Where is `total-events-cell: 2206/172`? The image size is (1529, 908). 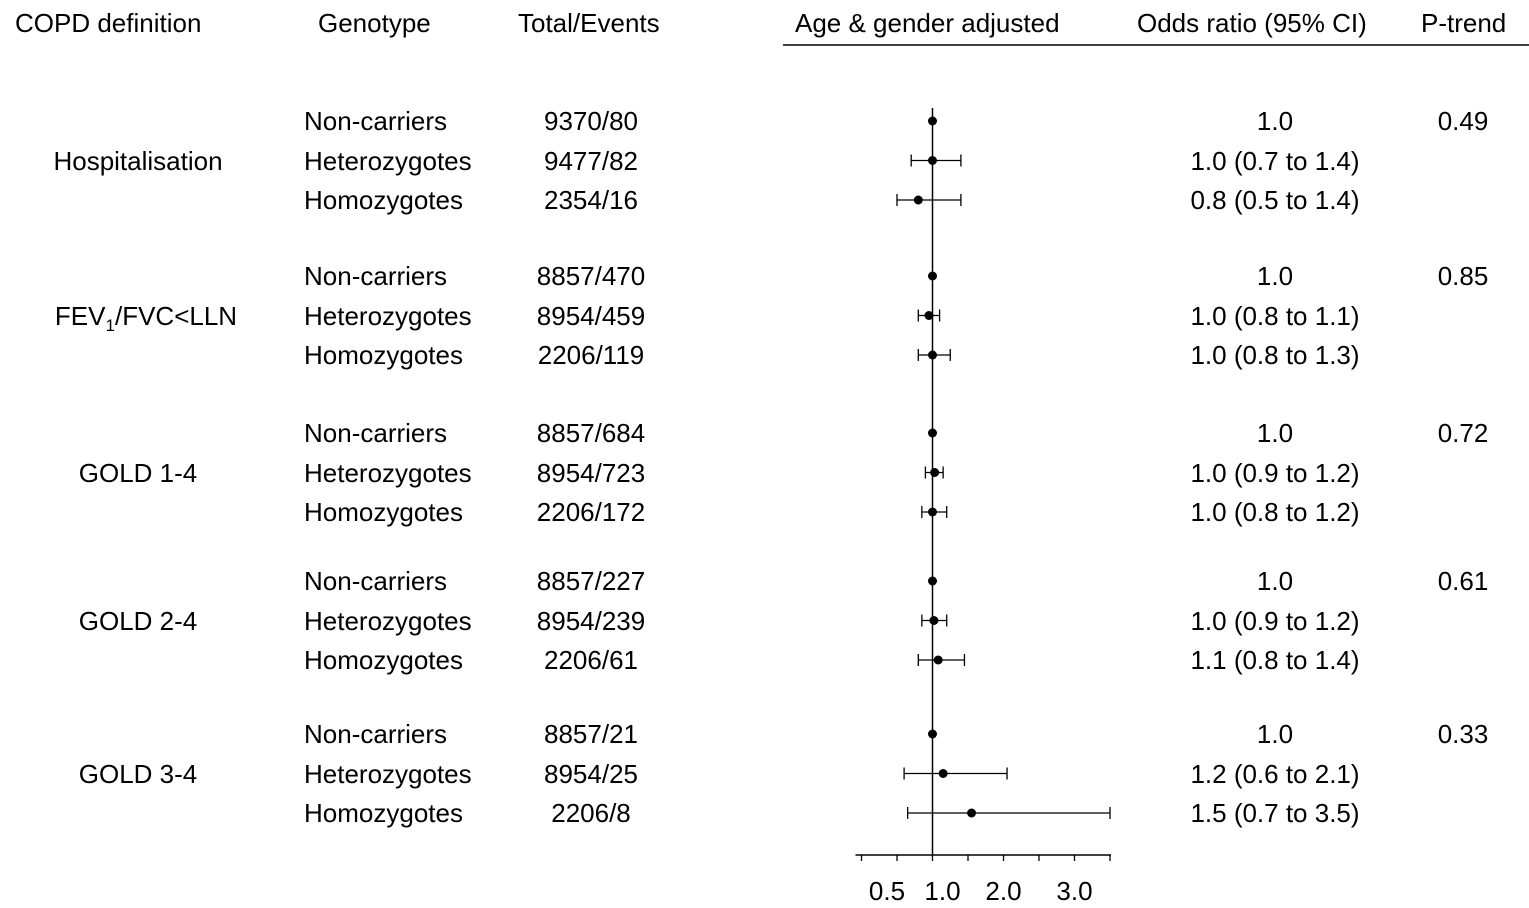
total-events-cell: 2206/172 is located at coordinates (591, 512).